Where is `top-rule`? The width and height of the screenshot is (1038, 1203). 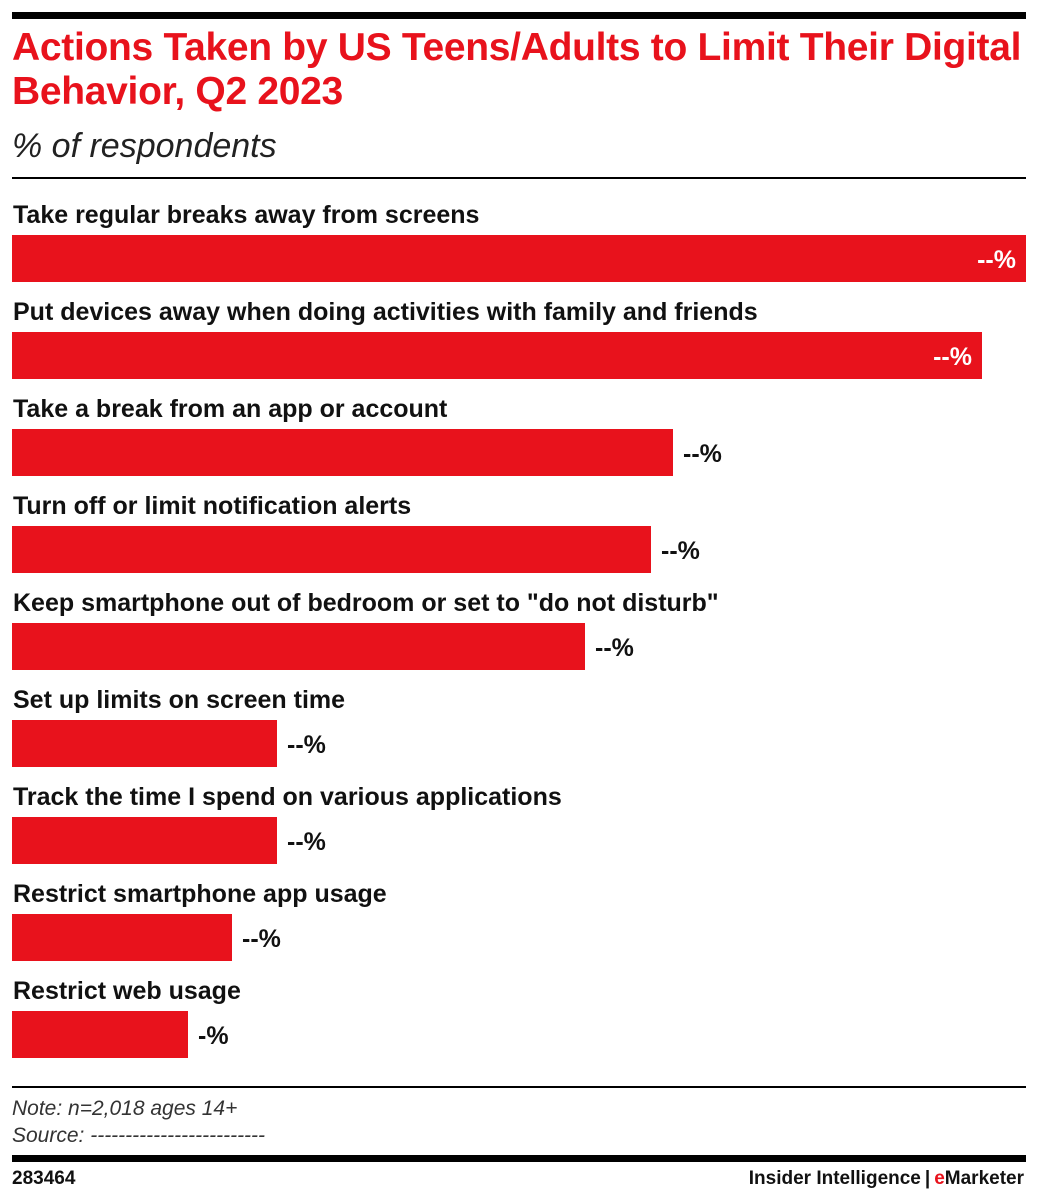
top-rule is located at coordinates (519, 15).